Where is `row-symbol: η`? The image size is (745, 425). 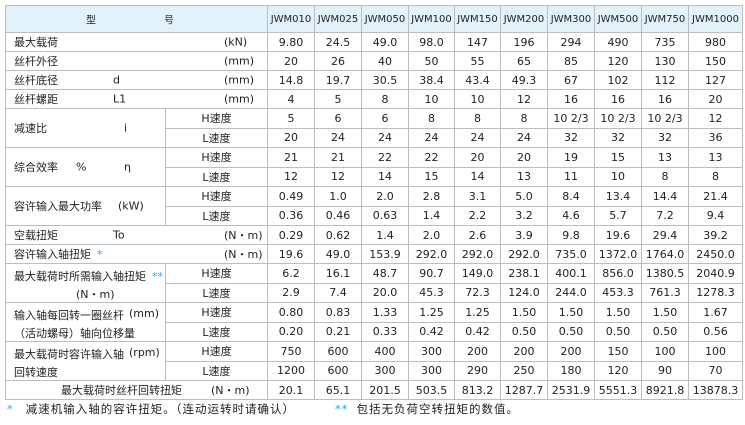 row-symbol: η is located at coordinates (127, 167).